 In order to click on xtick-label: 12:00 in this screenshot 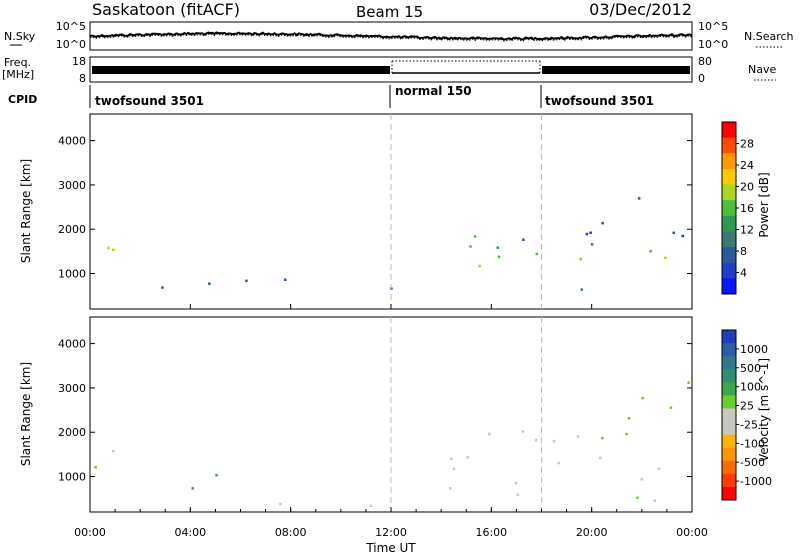, I will do `click(391, 532)`.